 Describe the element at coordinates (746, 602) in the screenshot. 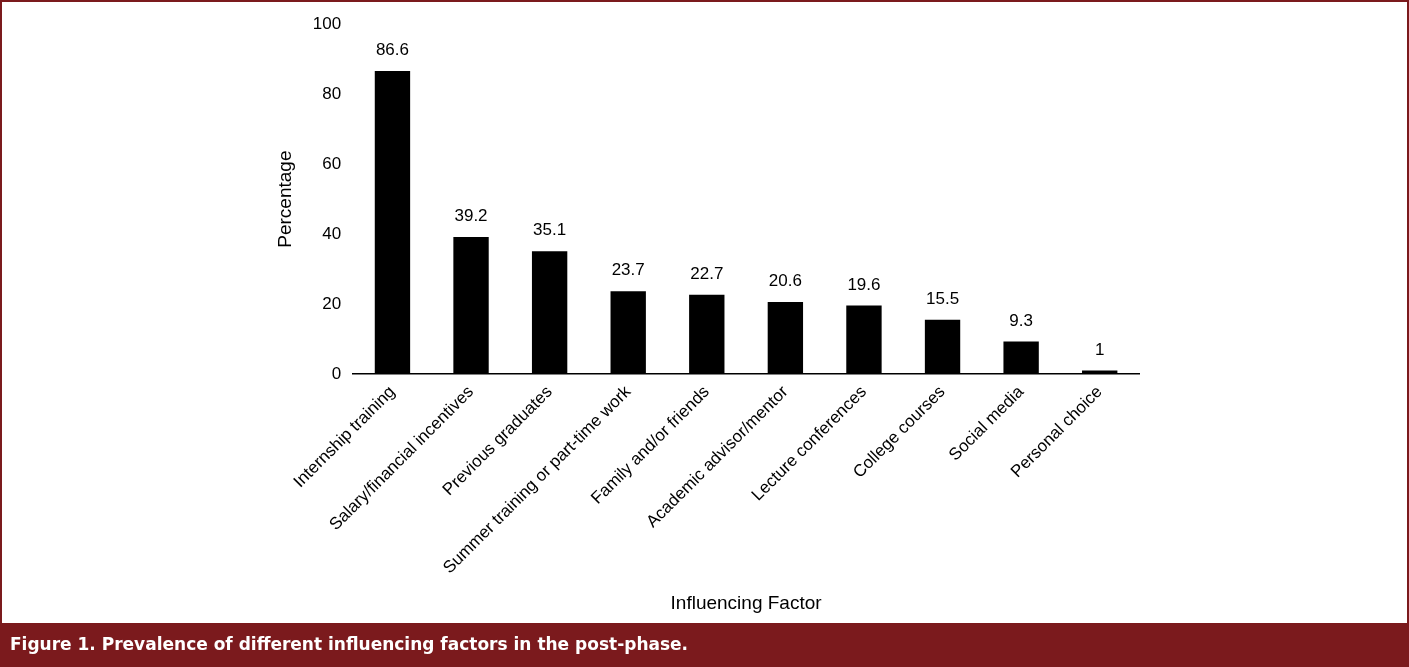

I see `x-axis-title: Influencing Factor` at that location.